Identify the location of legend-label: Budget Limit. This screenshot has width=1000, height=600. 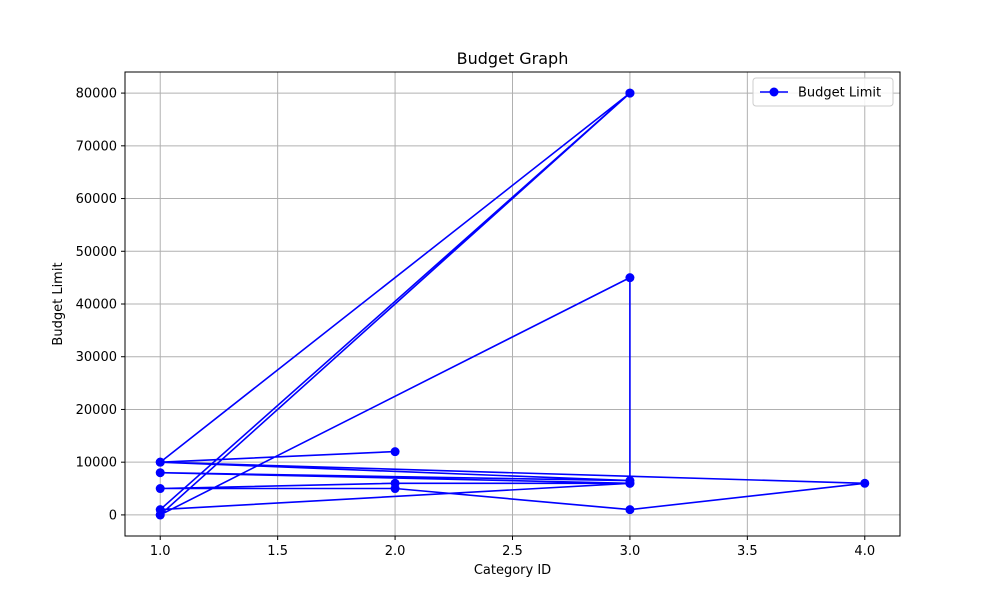
(839, 93).